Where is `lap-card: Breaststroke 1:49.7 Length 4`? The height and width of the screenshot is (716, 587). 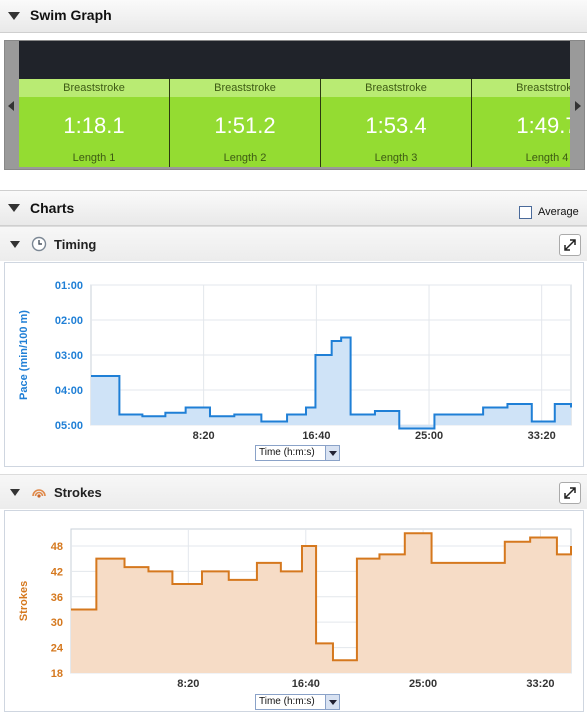 lap-card: Breaststroke 1:49.7 Length 4 is located at coordinates (521, 123).